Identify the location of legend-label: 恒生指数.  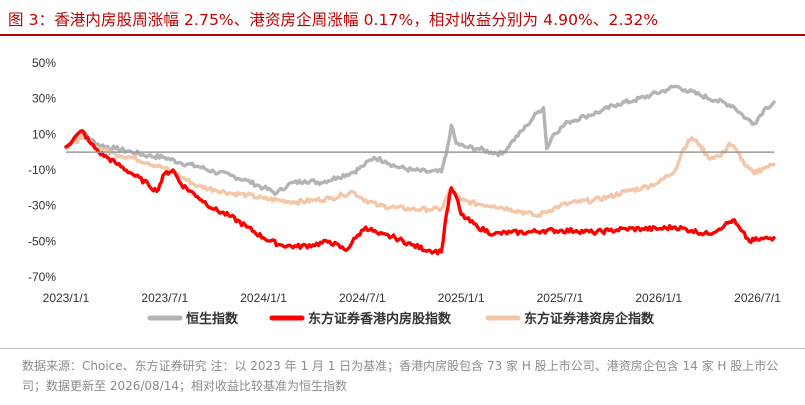
(212, 319).